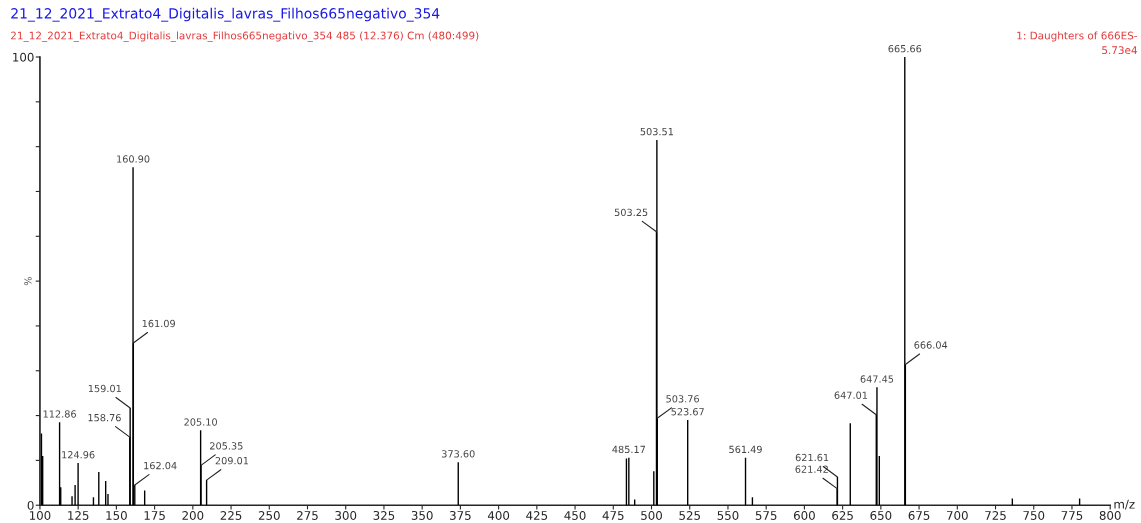 This screenshot has width=1141, height=523. I want to click on annotation: 621.61, so click(812, 457).